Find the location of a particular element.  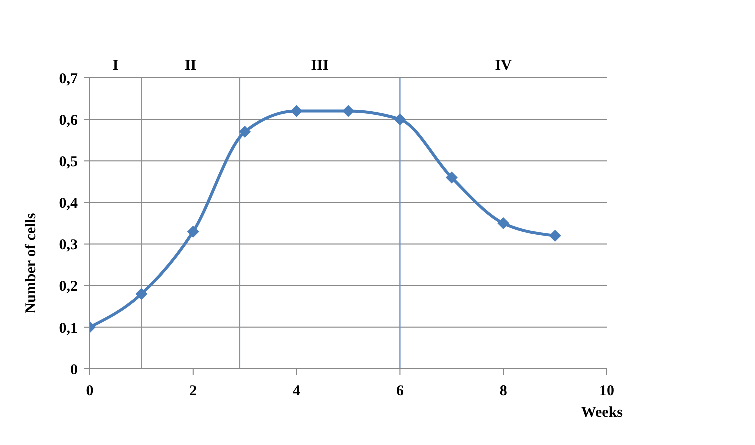

y-tick-label: 0,1 is located at coordinates (68, 328).